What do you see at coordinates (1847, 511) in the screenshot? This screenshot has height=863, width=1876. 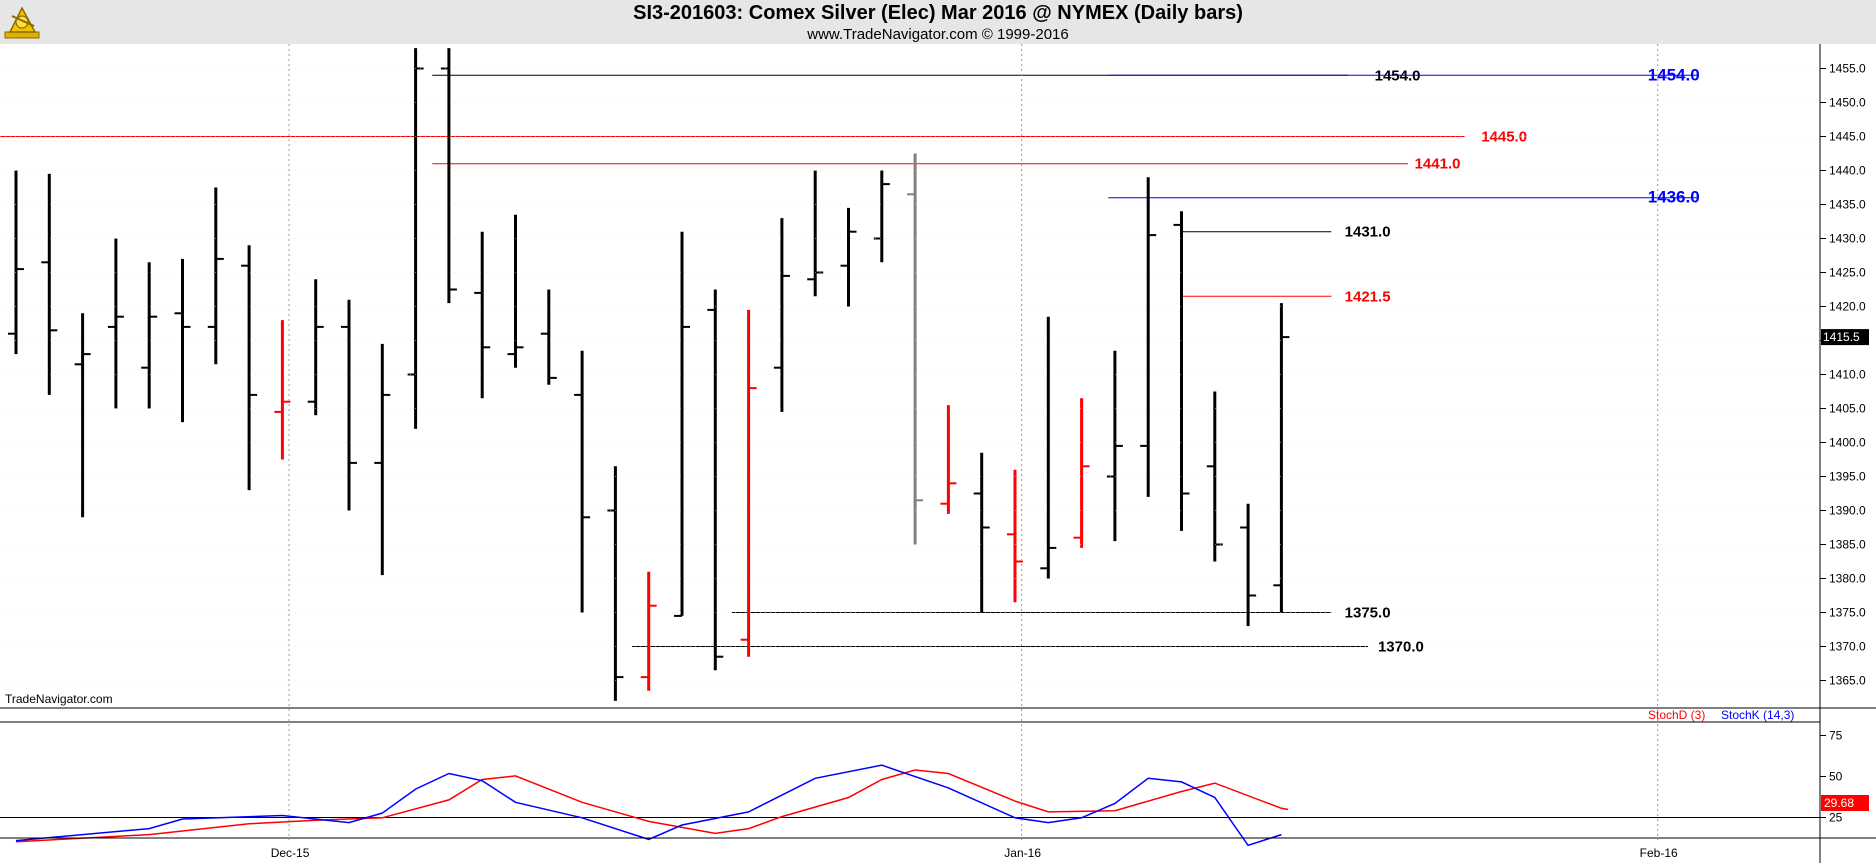 I see `price-tick-label: 1390.0` at bounding box center [1847, 511].